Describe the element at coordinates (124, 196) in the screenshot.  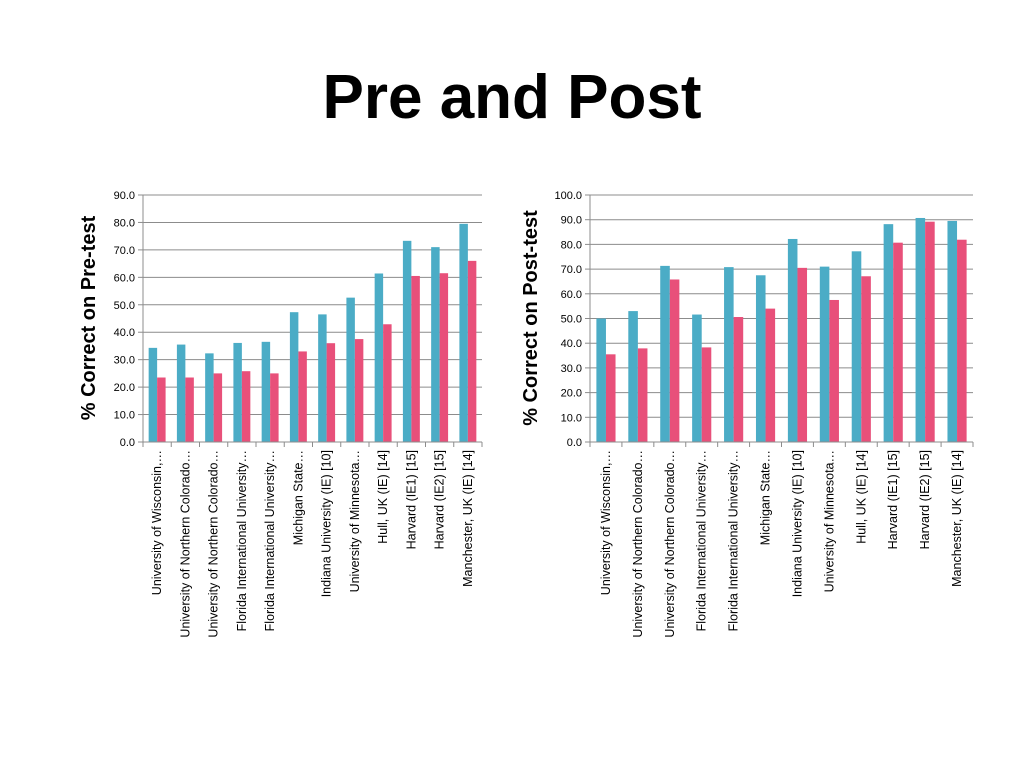
I see `pre-y-tick-label: 90.0` at that location.